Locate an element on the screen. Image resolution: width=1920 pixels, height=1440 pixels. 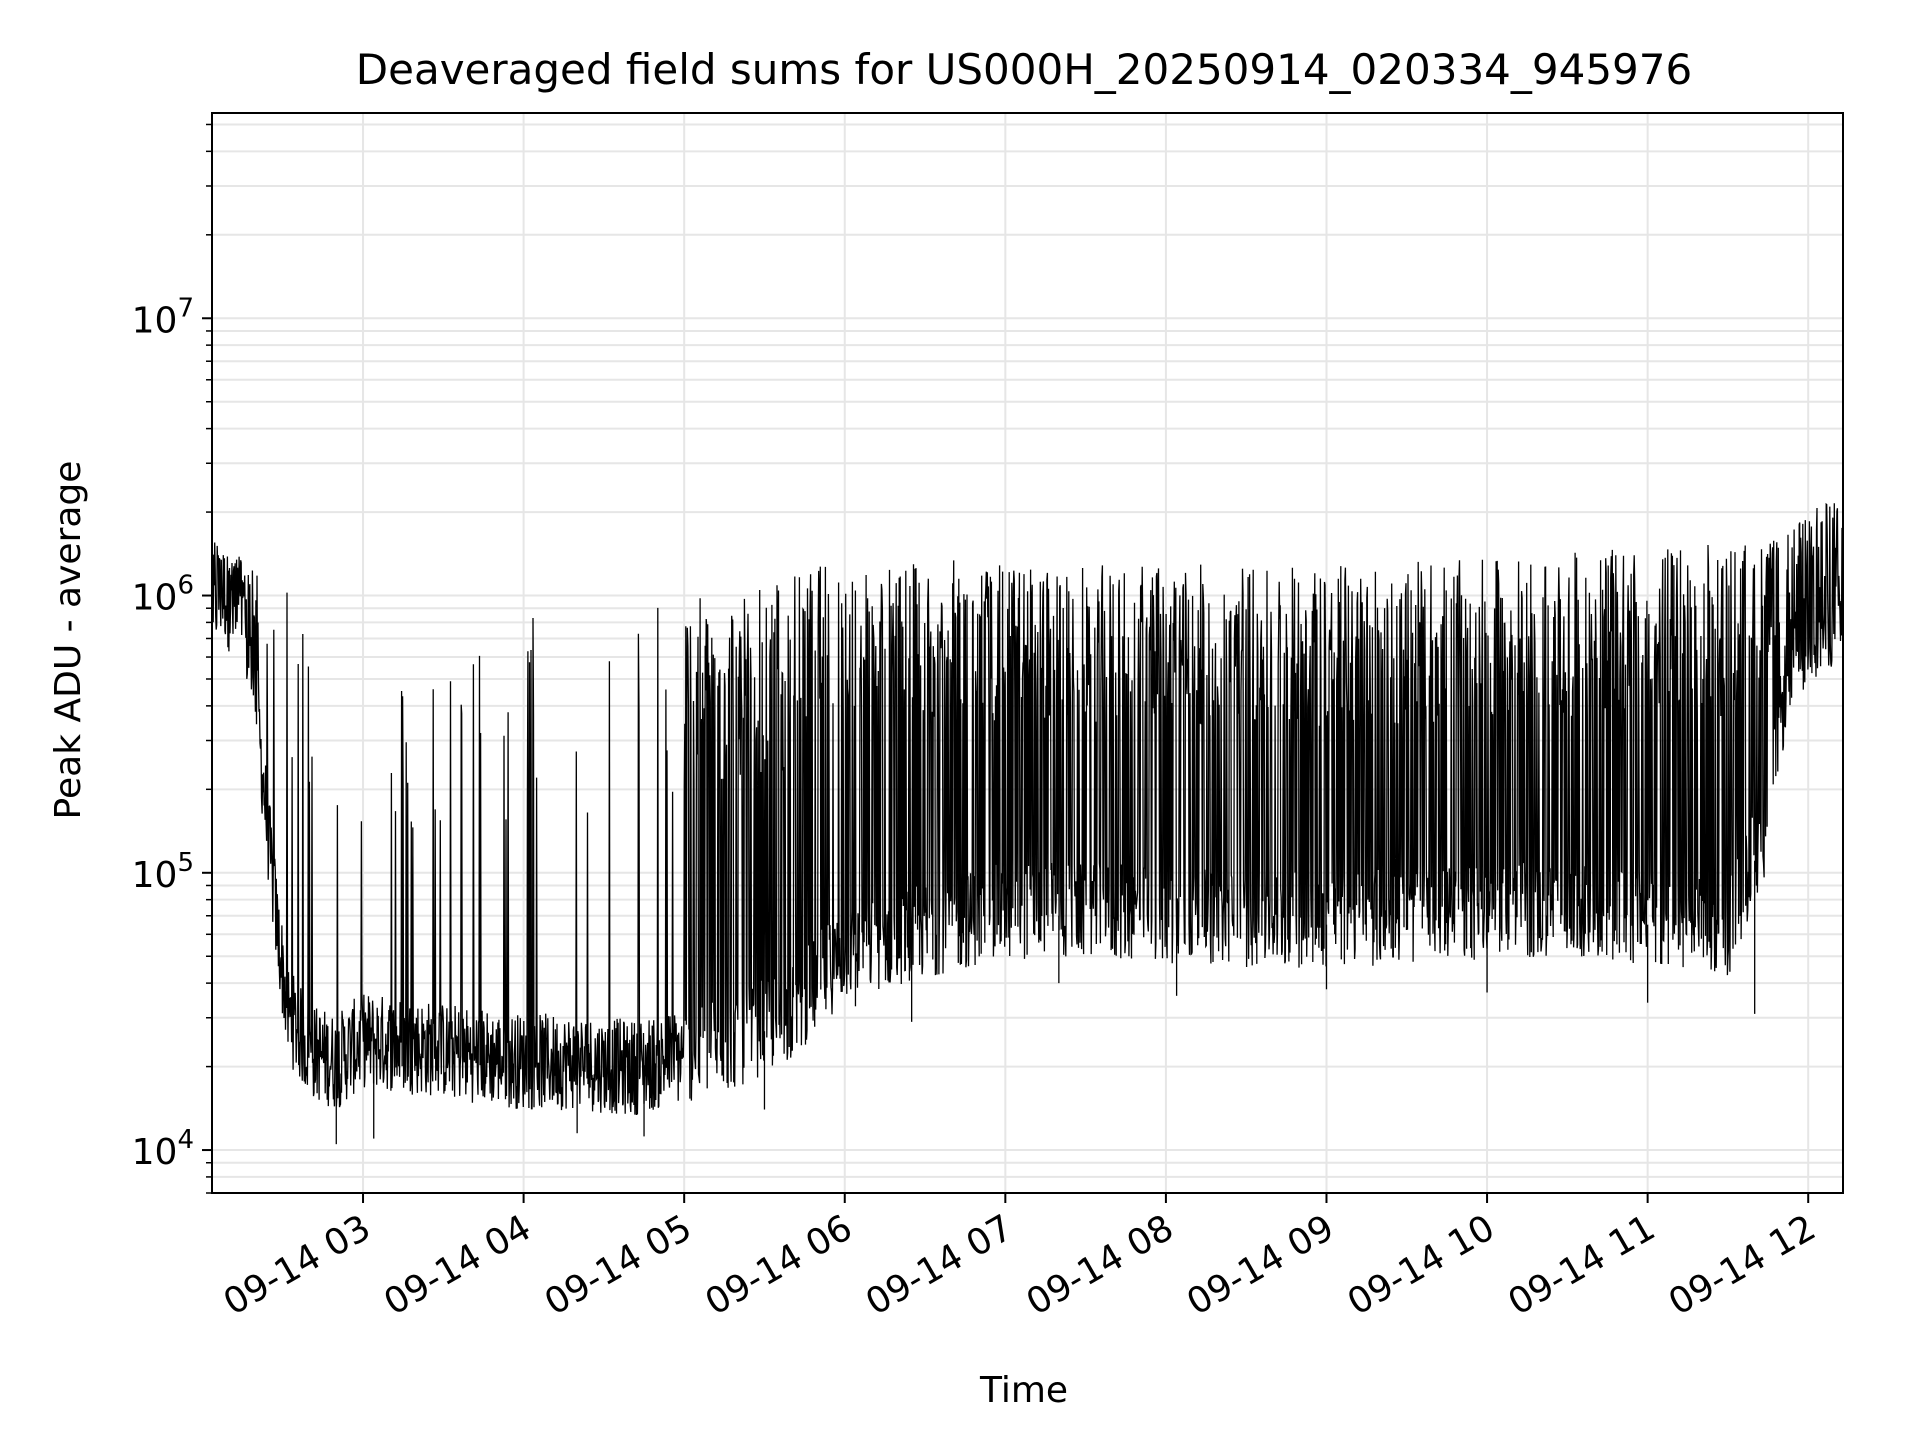
y-tick-exponent: 7 is located at coordinates (185, 308).